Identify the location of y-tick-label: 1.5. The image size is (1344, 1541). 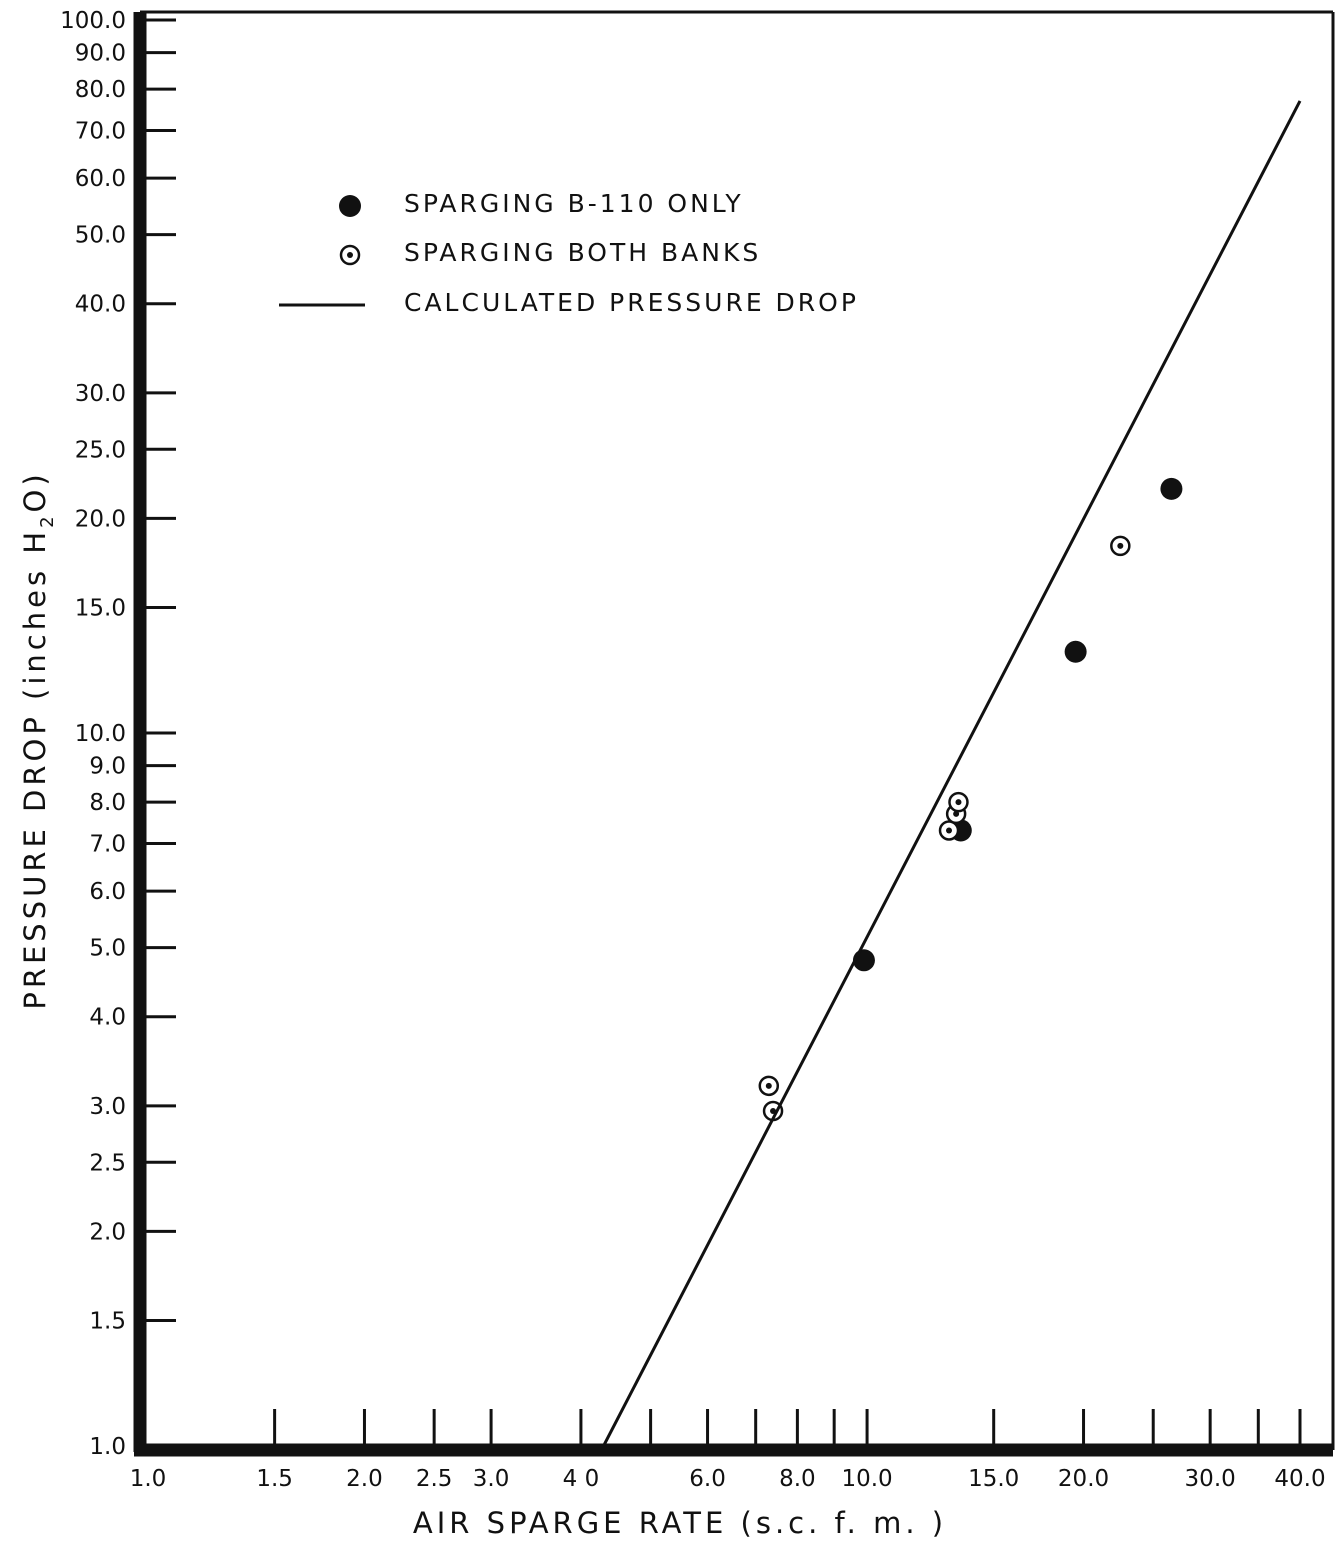
(107, 1321).